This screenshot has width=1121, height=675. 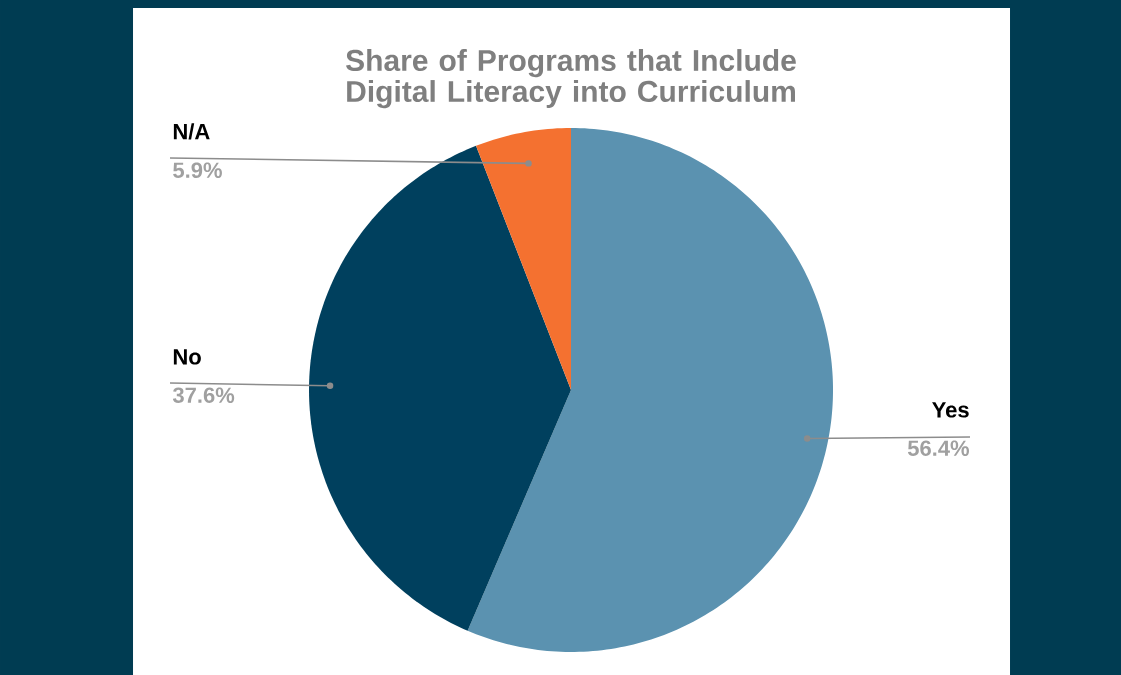 I want to click on data-label: 37.6%, so click(x=203, y=395).